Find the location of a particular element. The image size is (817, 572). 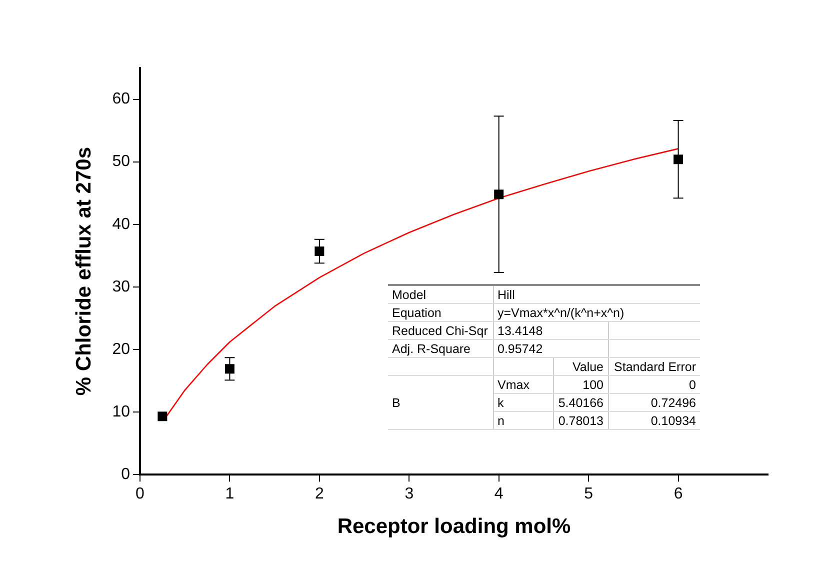

y-axis-title: % Chloride efflux at 270s is located at coordinates (84, 271).